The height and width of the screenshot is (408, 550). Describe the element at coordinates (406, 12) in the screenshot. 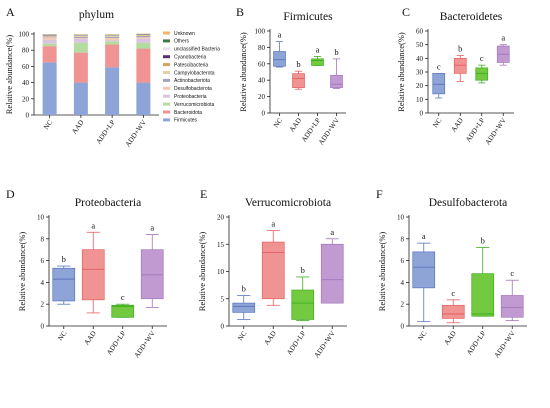

I see `panel-letter: C` at that location.